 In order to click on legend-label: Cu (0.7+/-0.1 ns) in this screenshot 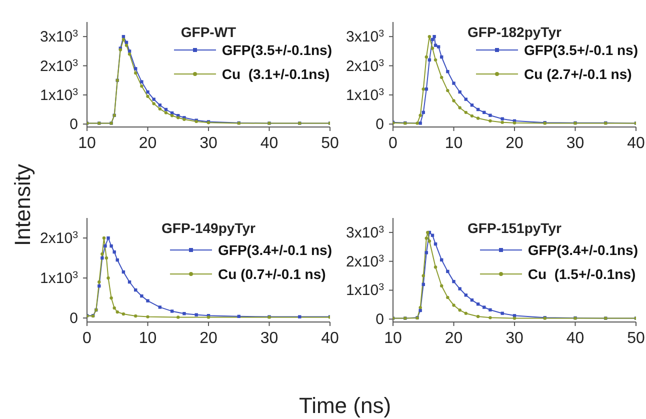, I will do `click(272, 274)`.